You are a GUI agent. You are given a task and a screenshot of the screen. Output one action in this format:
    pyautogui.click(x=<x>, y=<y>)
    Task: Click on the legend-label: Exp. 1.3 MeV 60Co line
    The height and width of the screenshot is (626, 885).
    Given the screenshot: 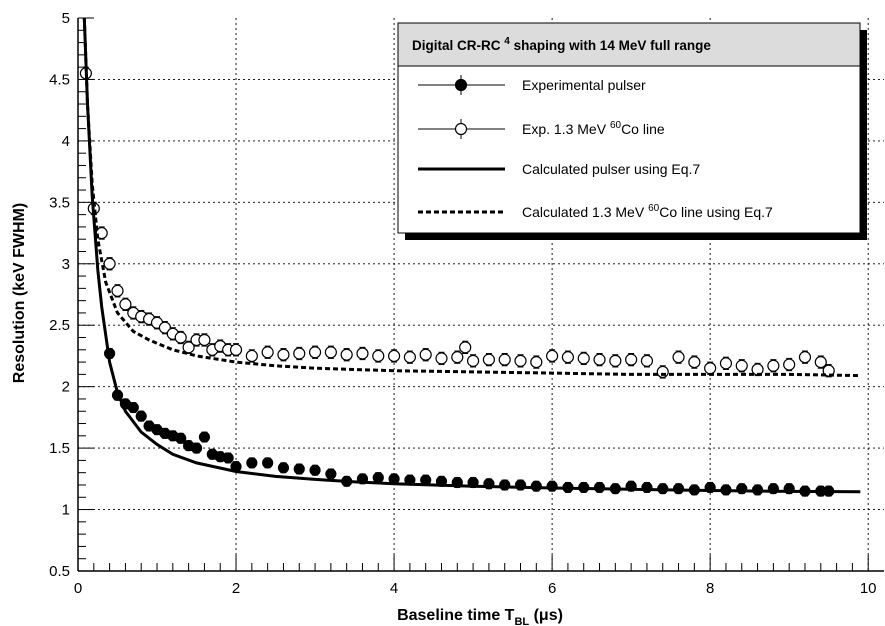 What is the action you would take?
    pyautogui.click(x=593, y=128)
    